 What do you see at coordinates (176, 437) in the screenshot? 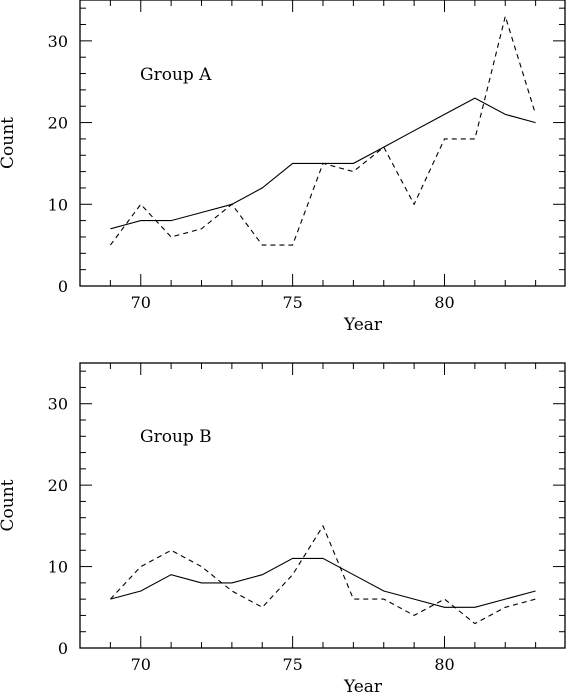
I see `group-annotation: Group B` at bounding box center [176, 437].